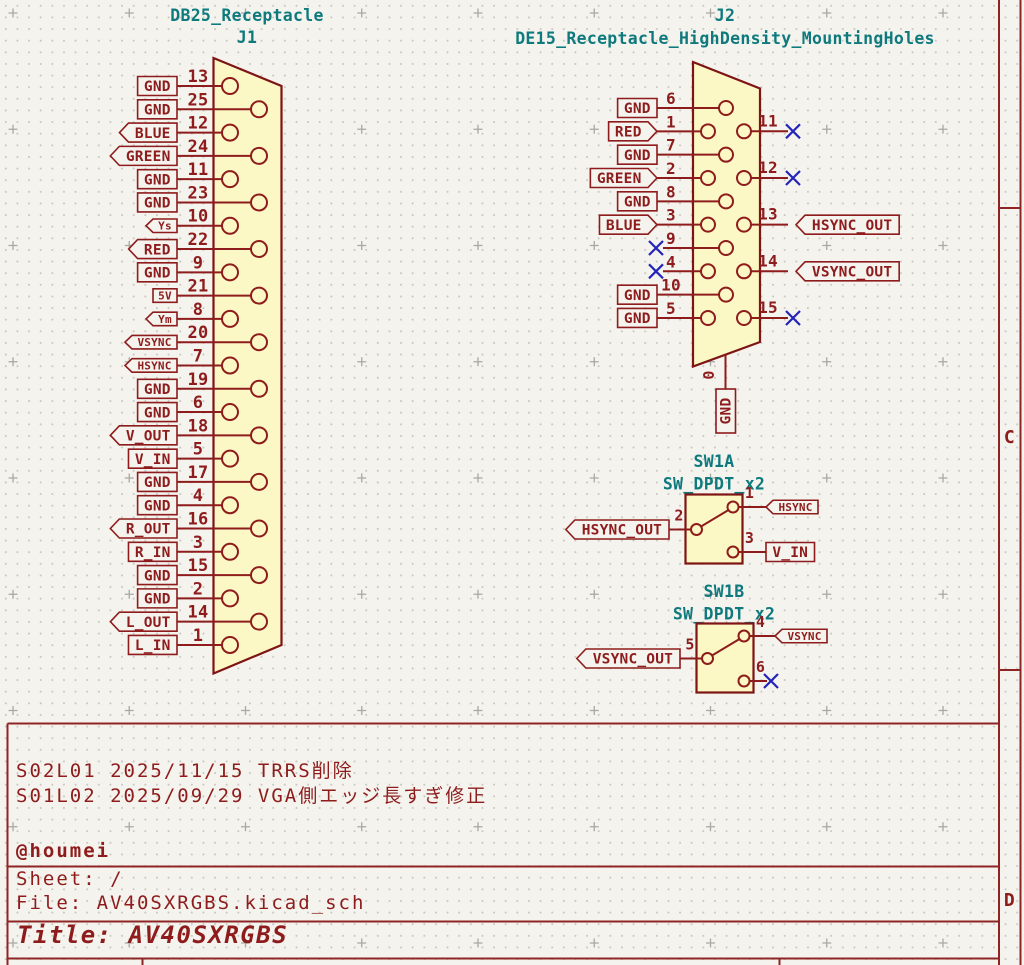 The width and height of the screenshot is (1024, 965). I want to click on global-label-hsync_out, so click(617, 529).